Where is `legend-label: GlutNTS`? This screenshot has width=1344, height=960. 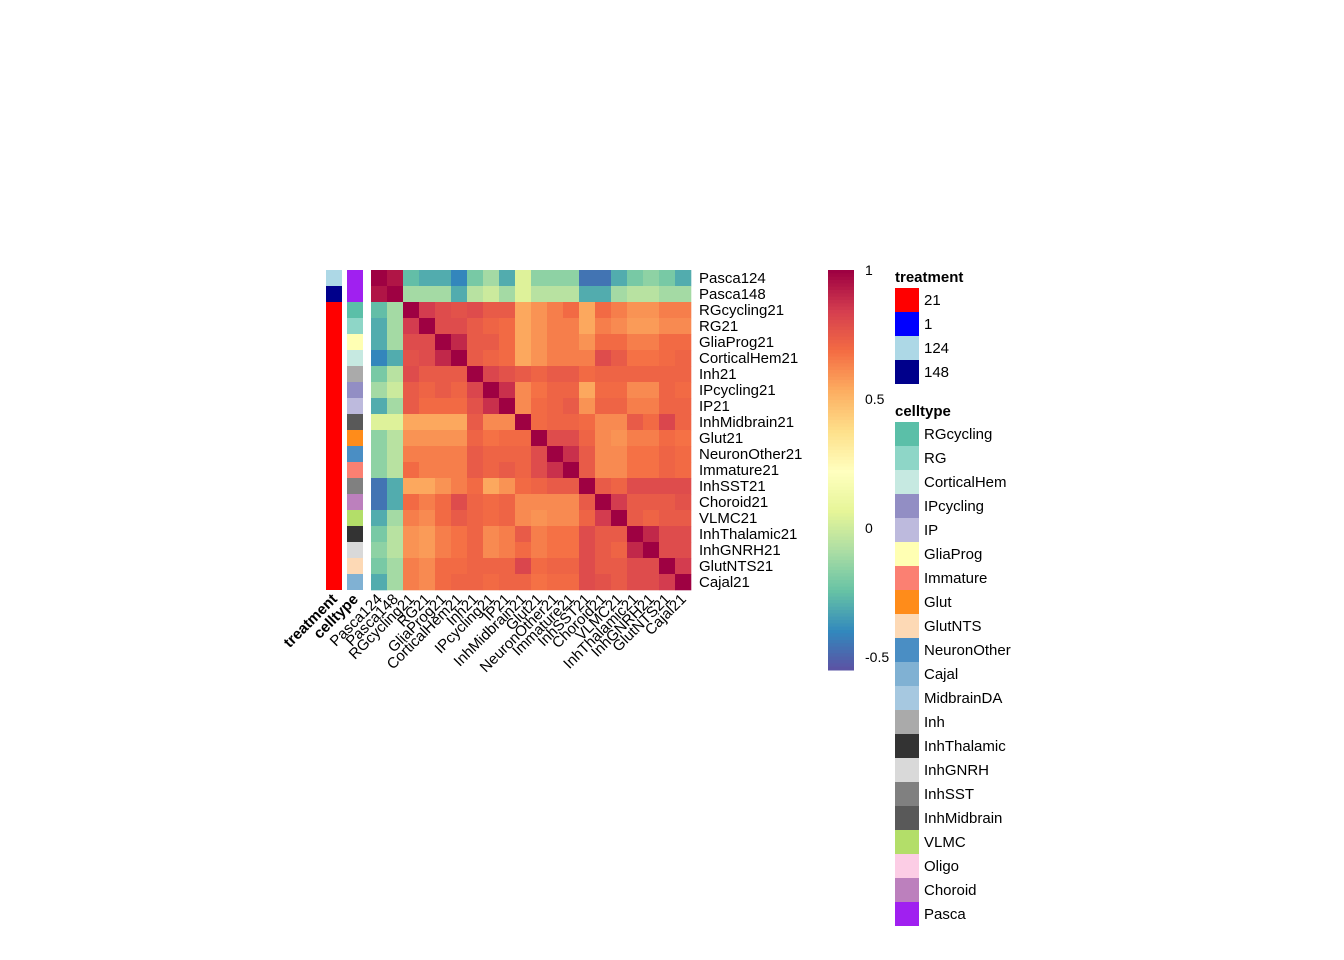 legend-label: GlutNTS is located at coordinates (953, 626).